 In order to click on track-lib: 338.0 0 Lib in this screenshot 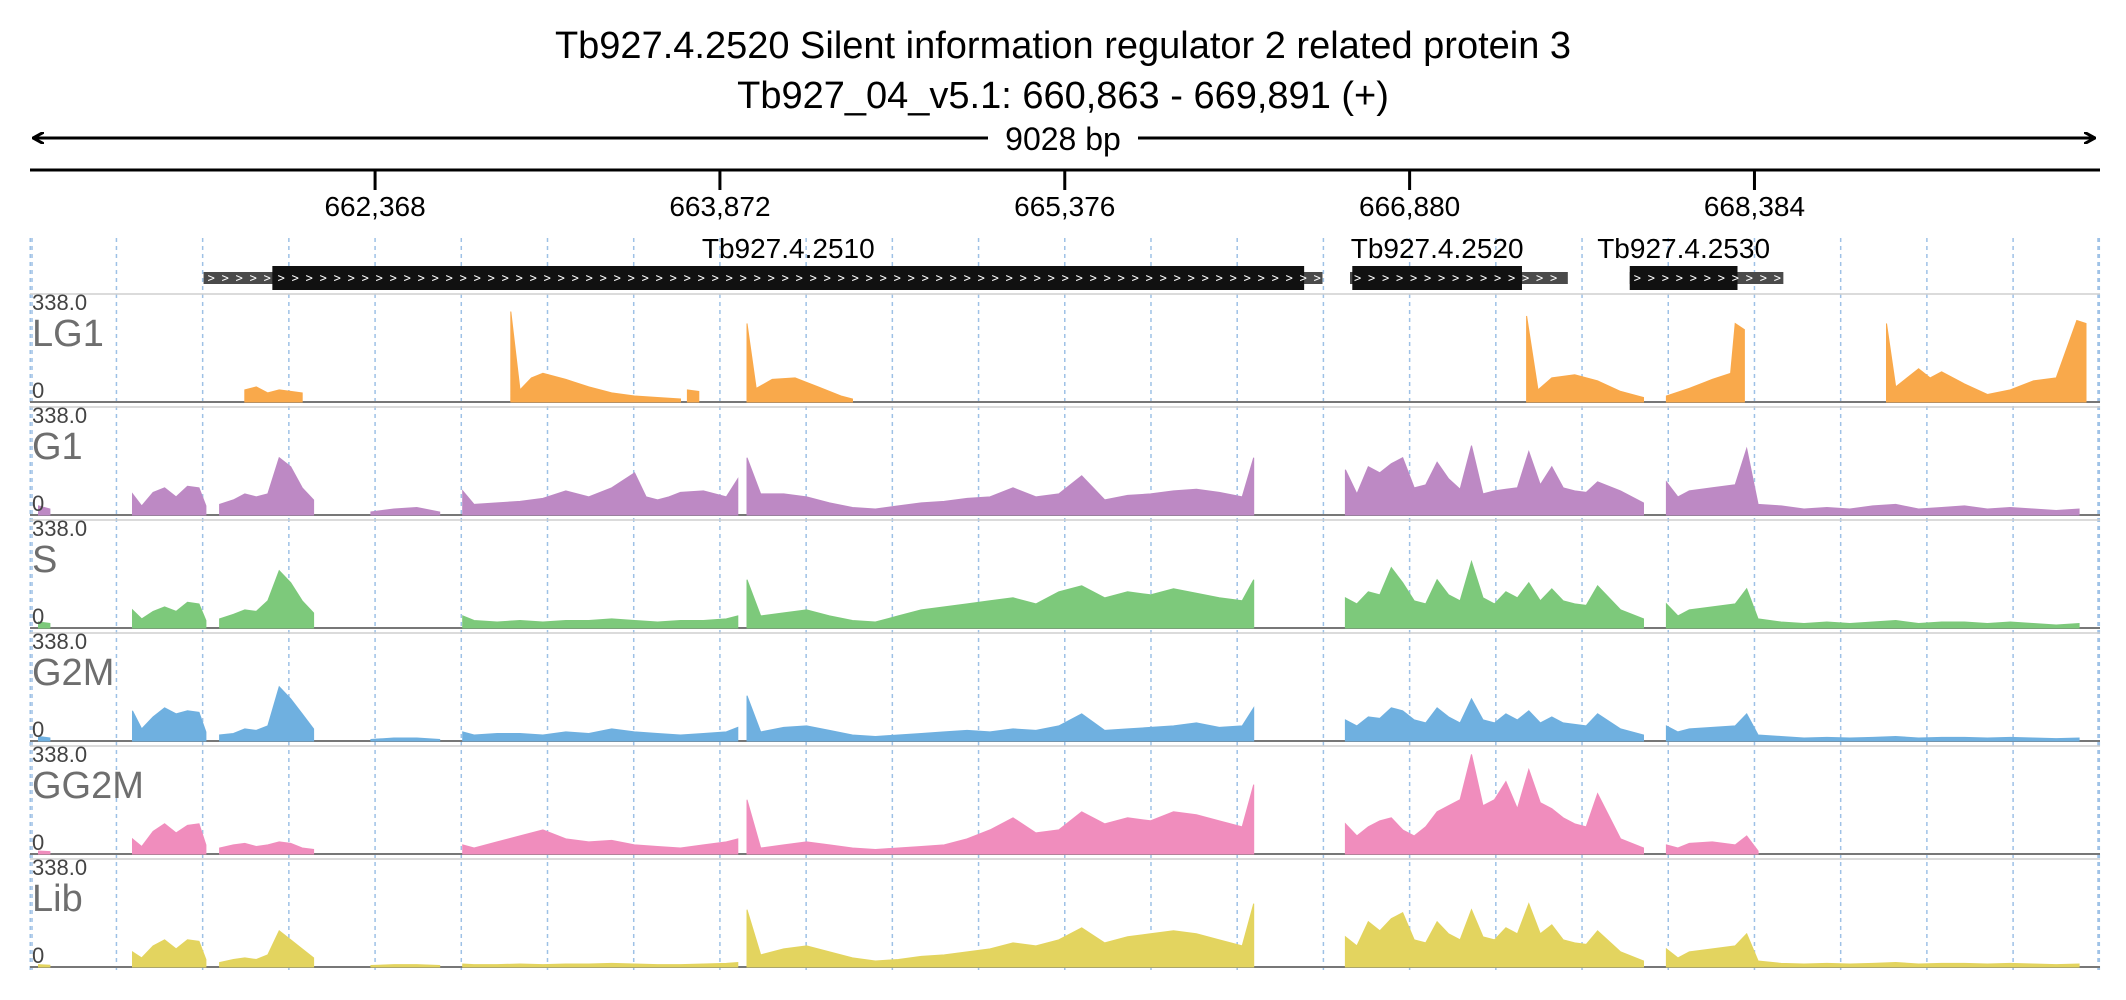, I will do `click(1065, 911)`.